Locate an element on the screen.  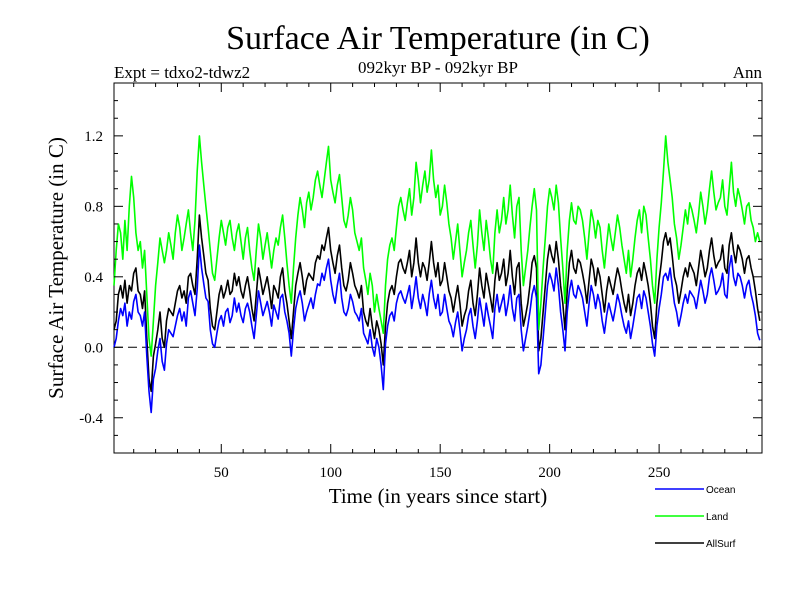
chart-title: Surface Air Temperature (in C) is located at coordinates (438, 38).